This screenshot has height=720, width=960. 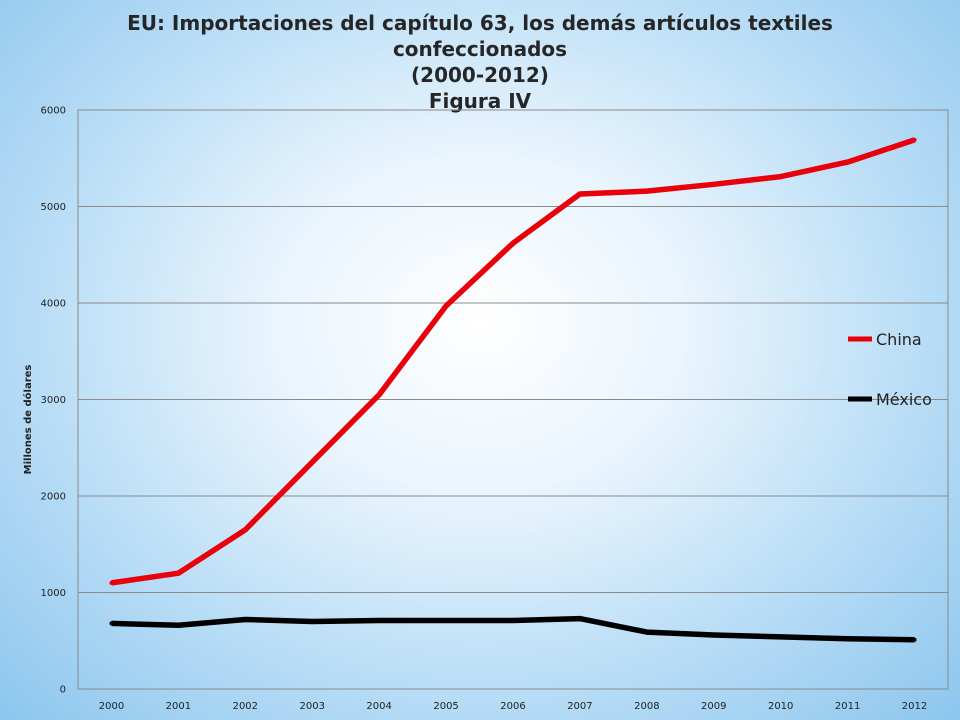 I want to click on y-tick-label: 3000, so click(x=53, y=400).